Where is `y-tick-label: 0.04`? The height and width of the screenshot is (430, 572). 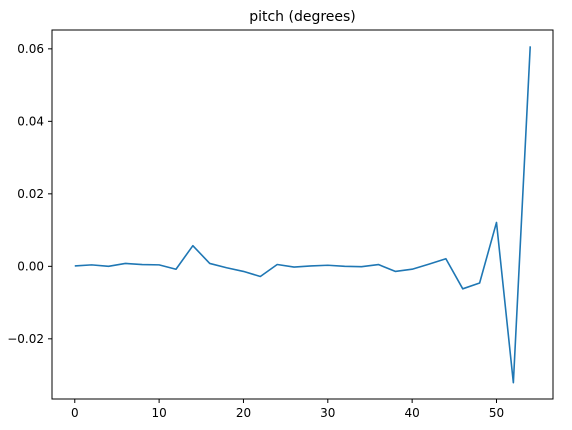
y-tick-label: 0.04 is located at coordinates (30, 121).